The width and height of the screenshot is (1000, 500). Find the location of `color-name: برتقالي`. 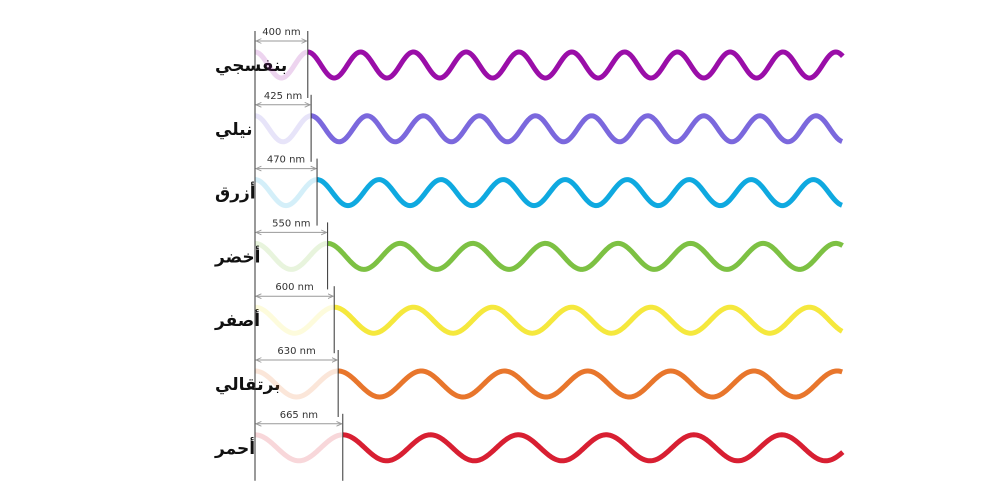

color-name: برتقالي is located at coordinates (248, 385).